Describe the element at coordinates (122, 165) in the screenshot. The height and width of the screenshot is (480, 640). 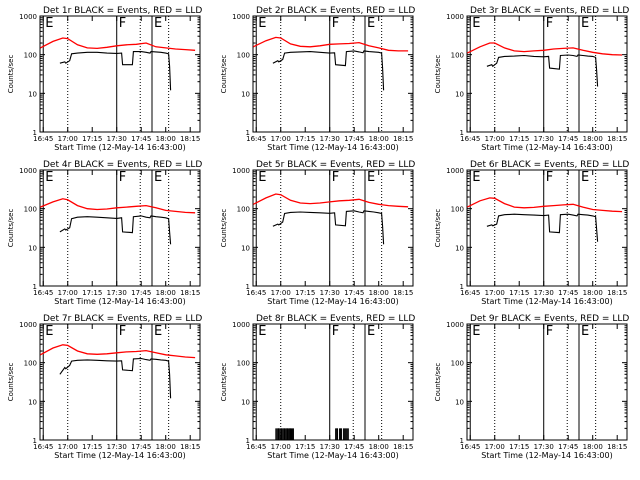
I see `panel-title: Det 4r BLACK = Events, RED = LLD` at that location.